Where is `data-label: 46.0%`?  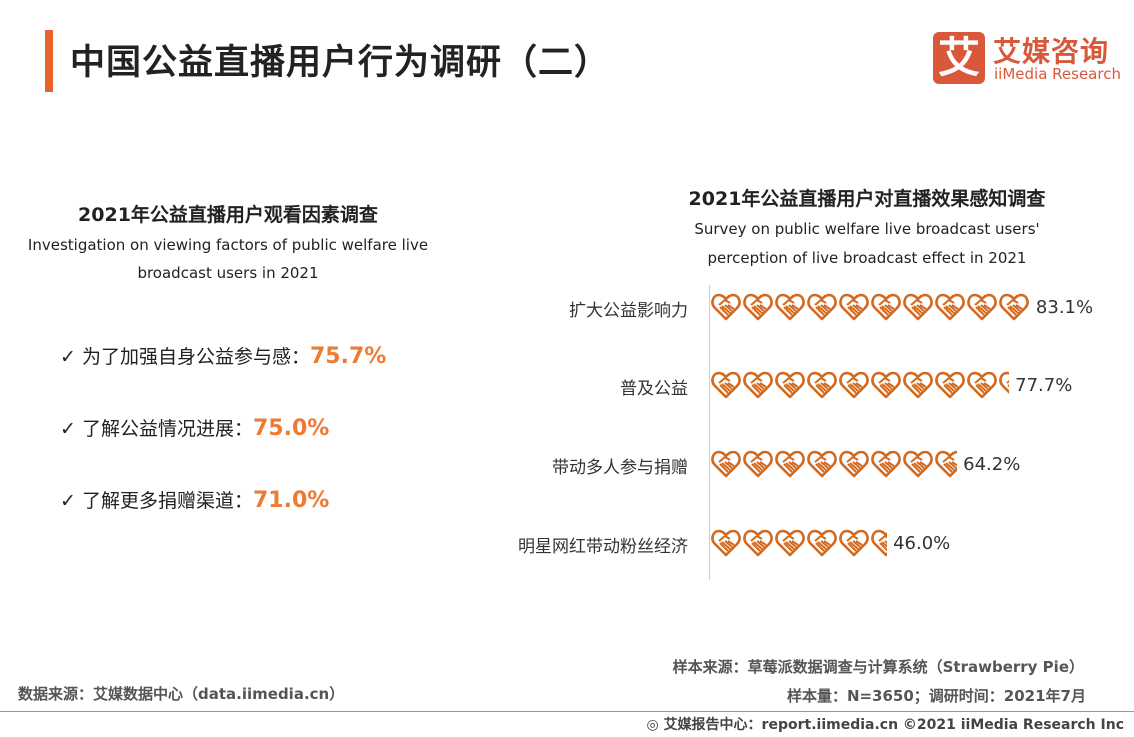 data-label: 46.0% is located at coordinates (922, 543).